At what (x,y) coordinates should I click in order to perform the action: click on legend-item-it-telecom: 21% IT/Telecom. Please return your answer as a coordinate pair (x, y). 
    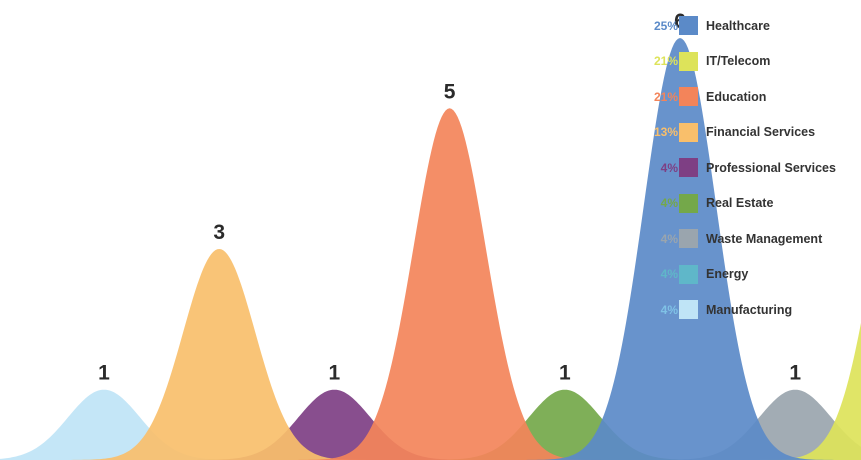
    Looking at the image, I should click on (750, 62).